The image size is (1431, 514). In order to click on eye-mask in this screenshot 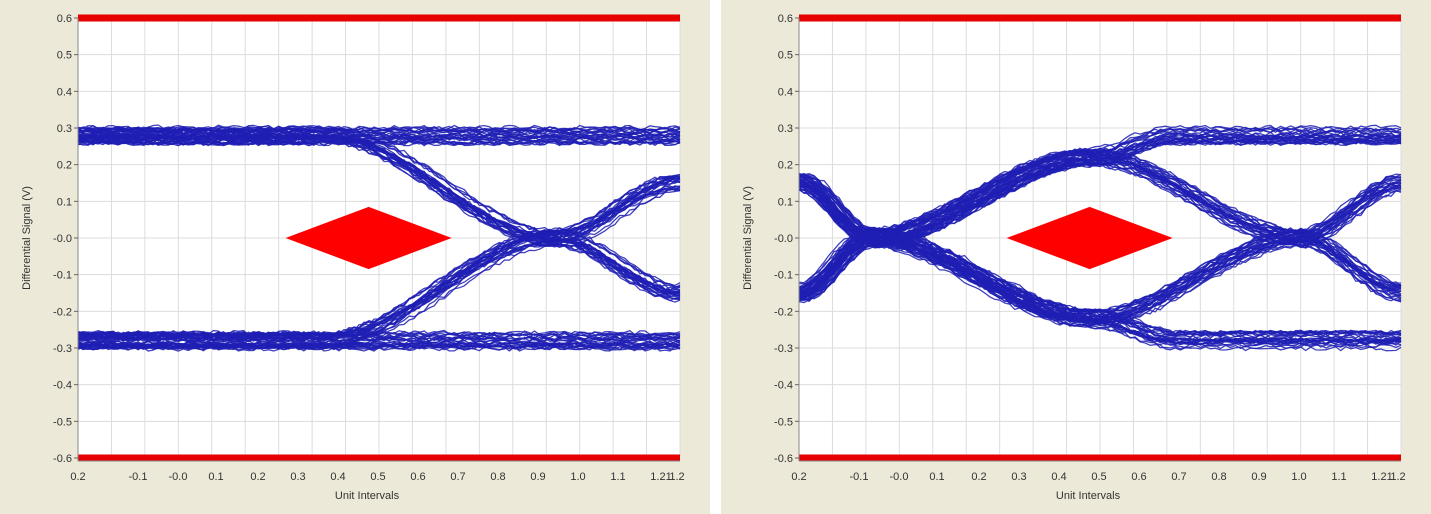, I will do `click(368, 238)`.